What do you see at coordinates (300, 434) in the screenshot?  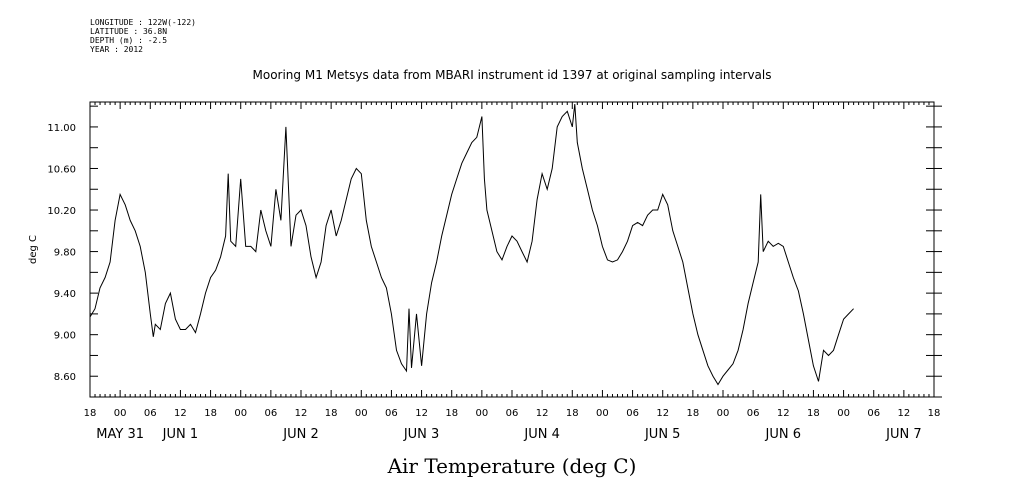 I see `x-date-label: JUN 2` at bounding box center [300, 434].